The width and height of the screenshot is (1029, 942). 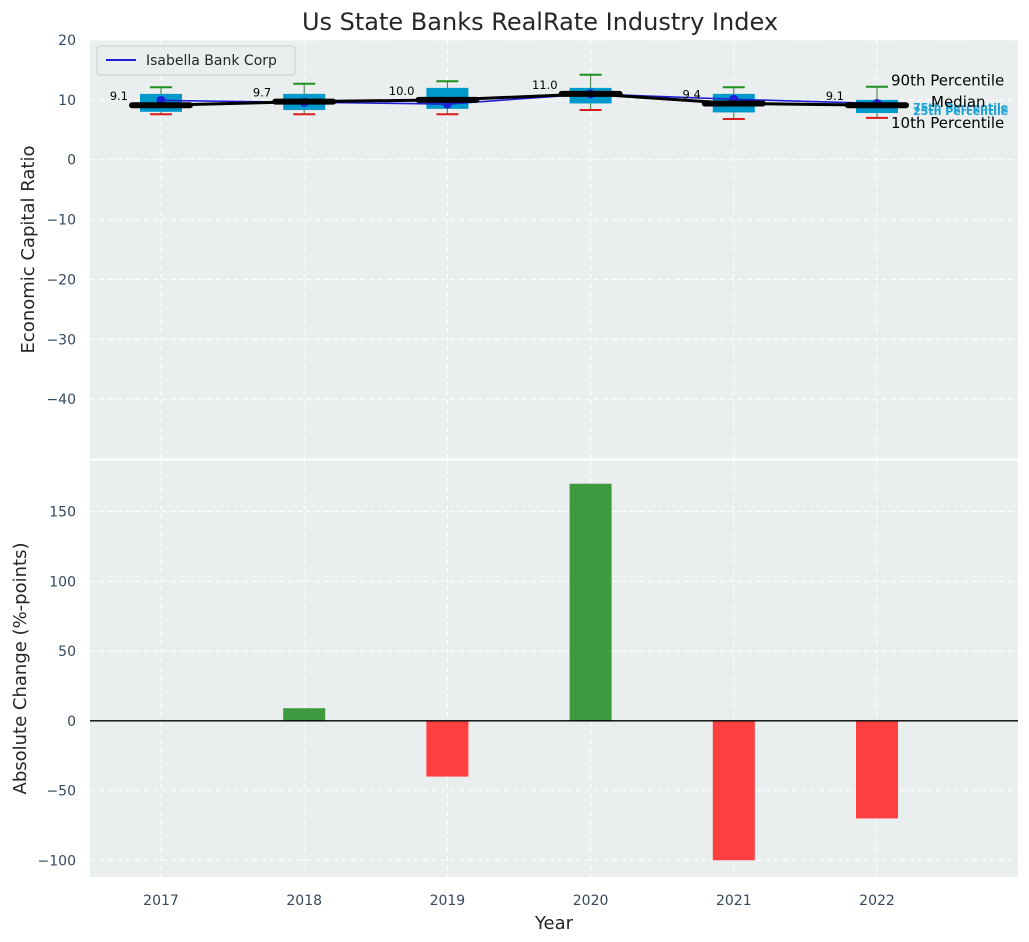 What do you see at coordinates (67, 101) in the screenshot?
I see `top-y-tick-label: 10` at bounding box center [67, 101].